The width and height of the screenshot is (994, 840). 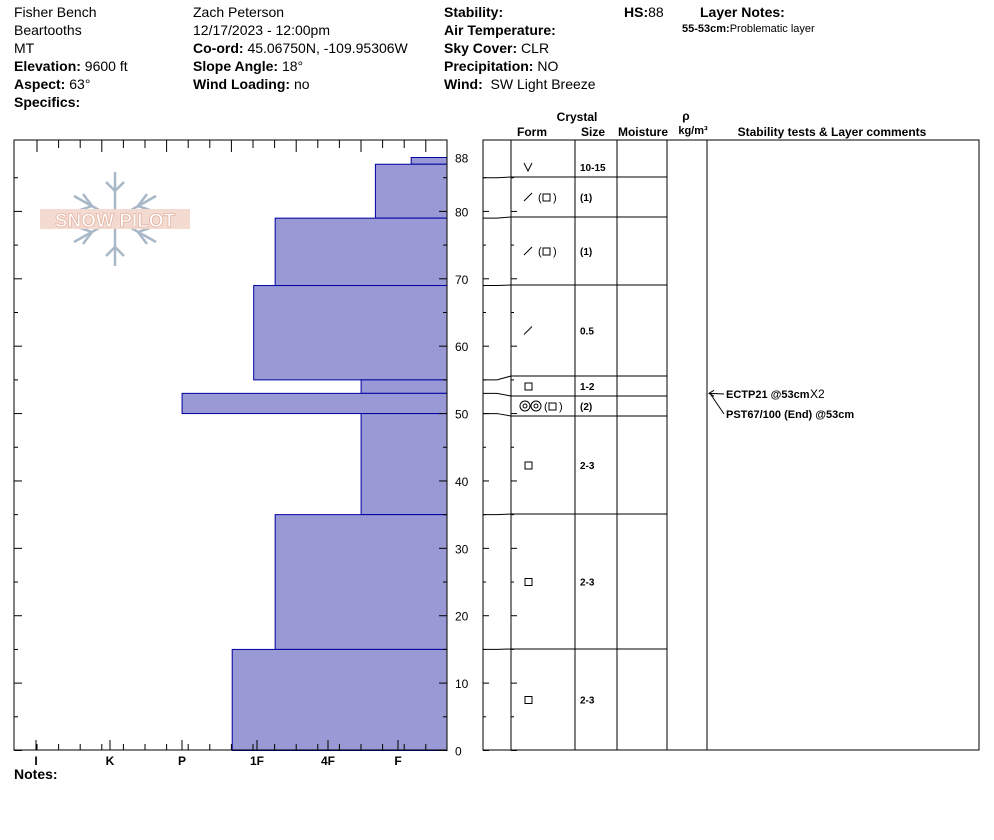 What do you see at coordinates (532, 132) in the screenshot?
I see `form-header: Form` at bounding box center [532, 132].